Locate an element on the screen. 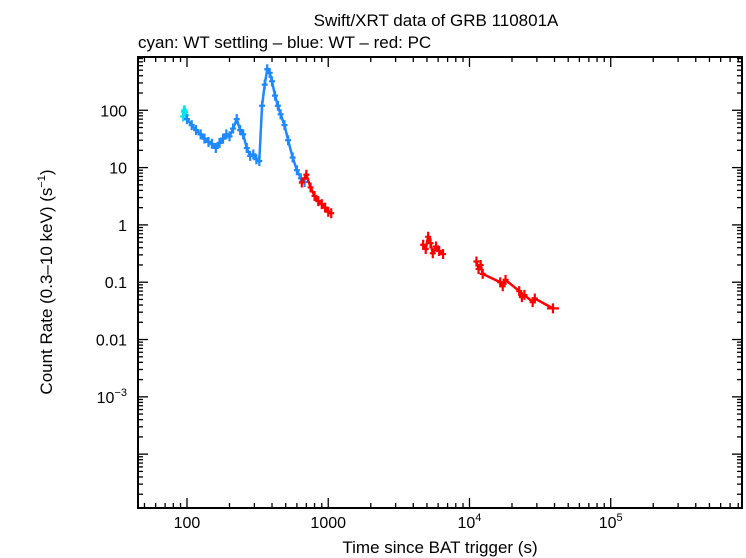 The width and height of the screenshot is (746, 558). tick-exponent: 5 is located at coordinates (620, 518).